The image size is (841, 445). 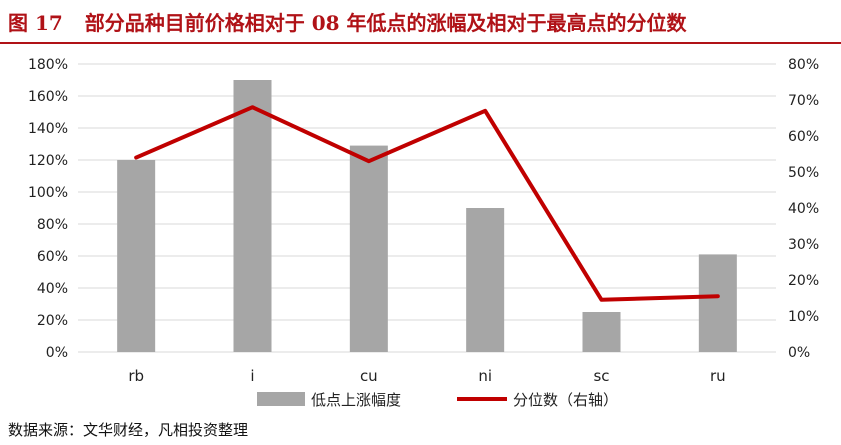 What do you see at coordinates (48, 97) in the screenshot?
I see `y-left-tick-label: 160%` at bounding box center [48, 97].